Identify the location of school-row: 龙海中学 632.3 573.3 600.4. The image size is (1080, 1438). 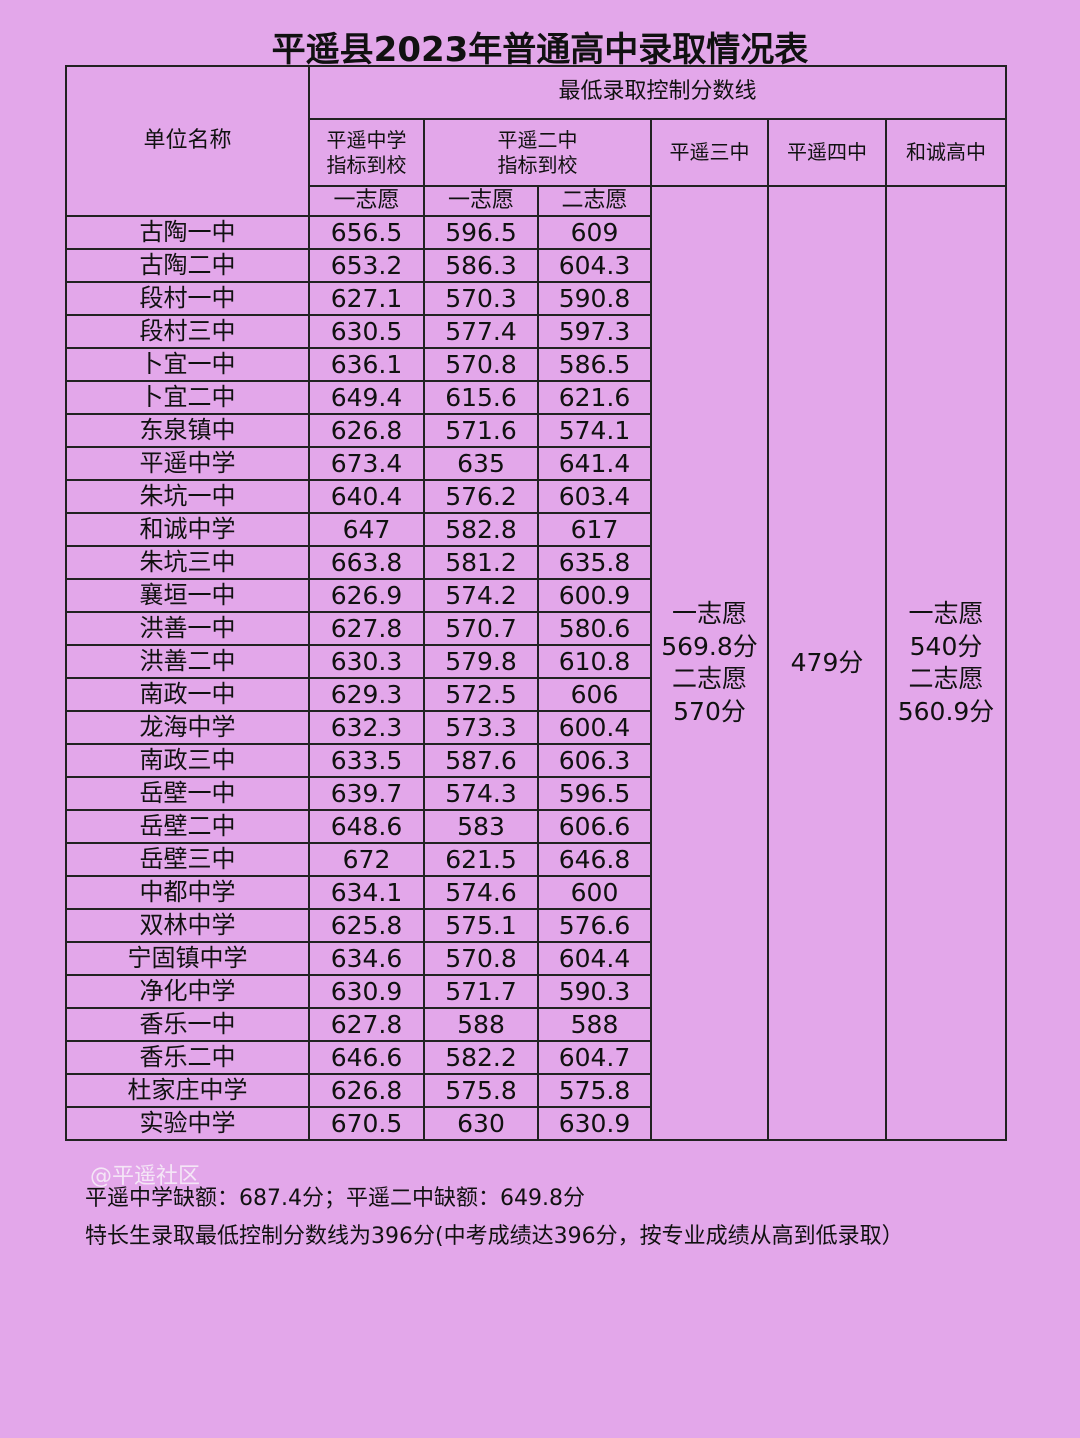
(535, 727).